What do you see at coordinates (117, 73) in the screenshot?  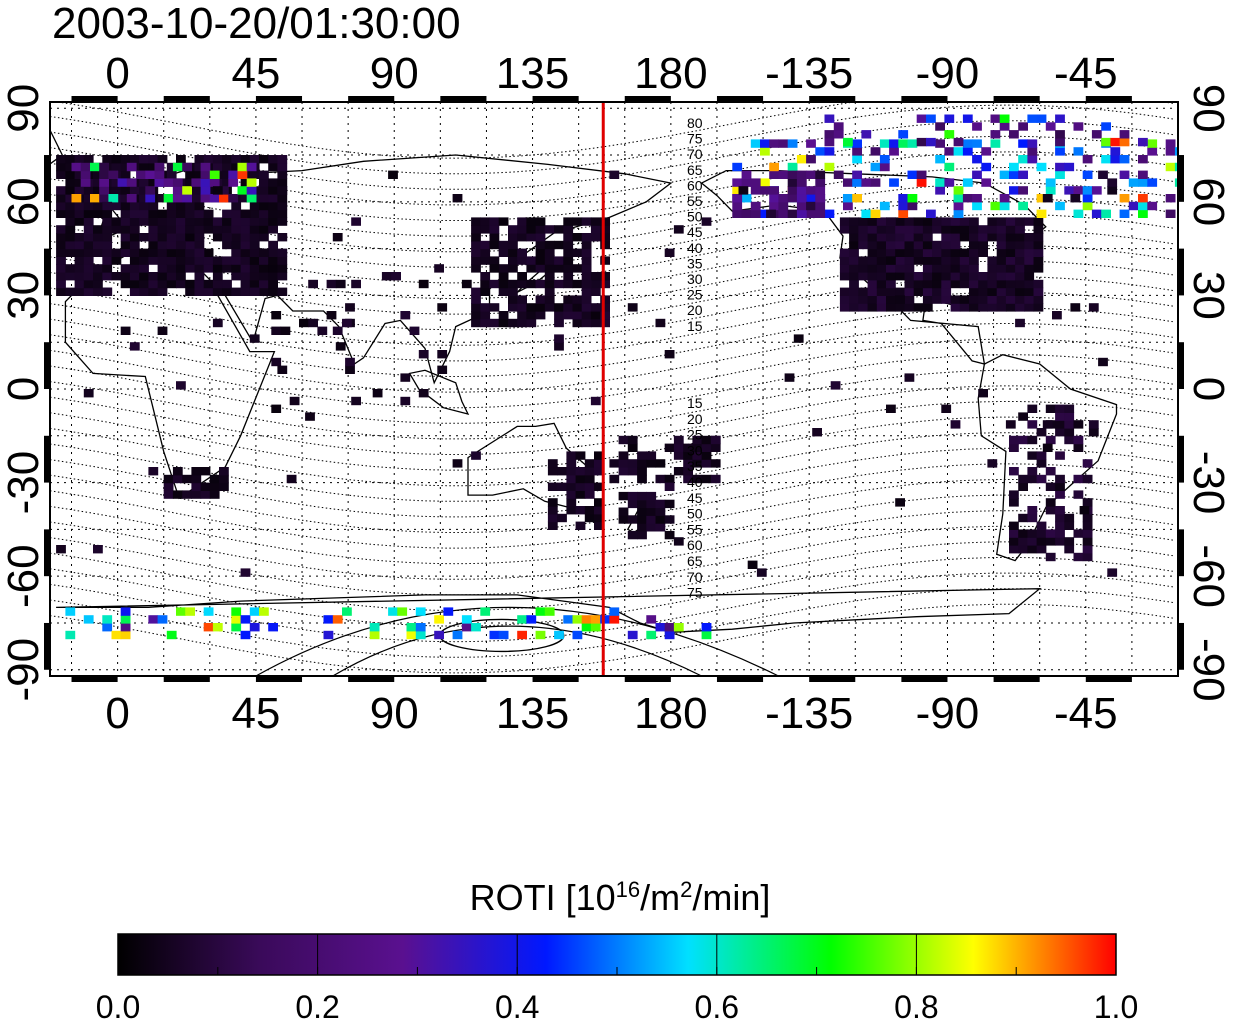 I see `lon-tick-label-top: 0` at bounding box center [117, 73].